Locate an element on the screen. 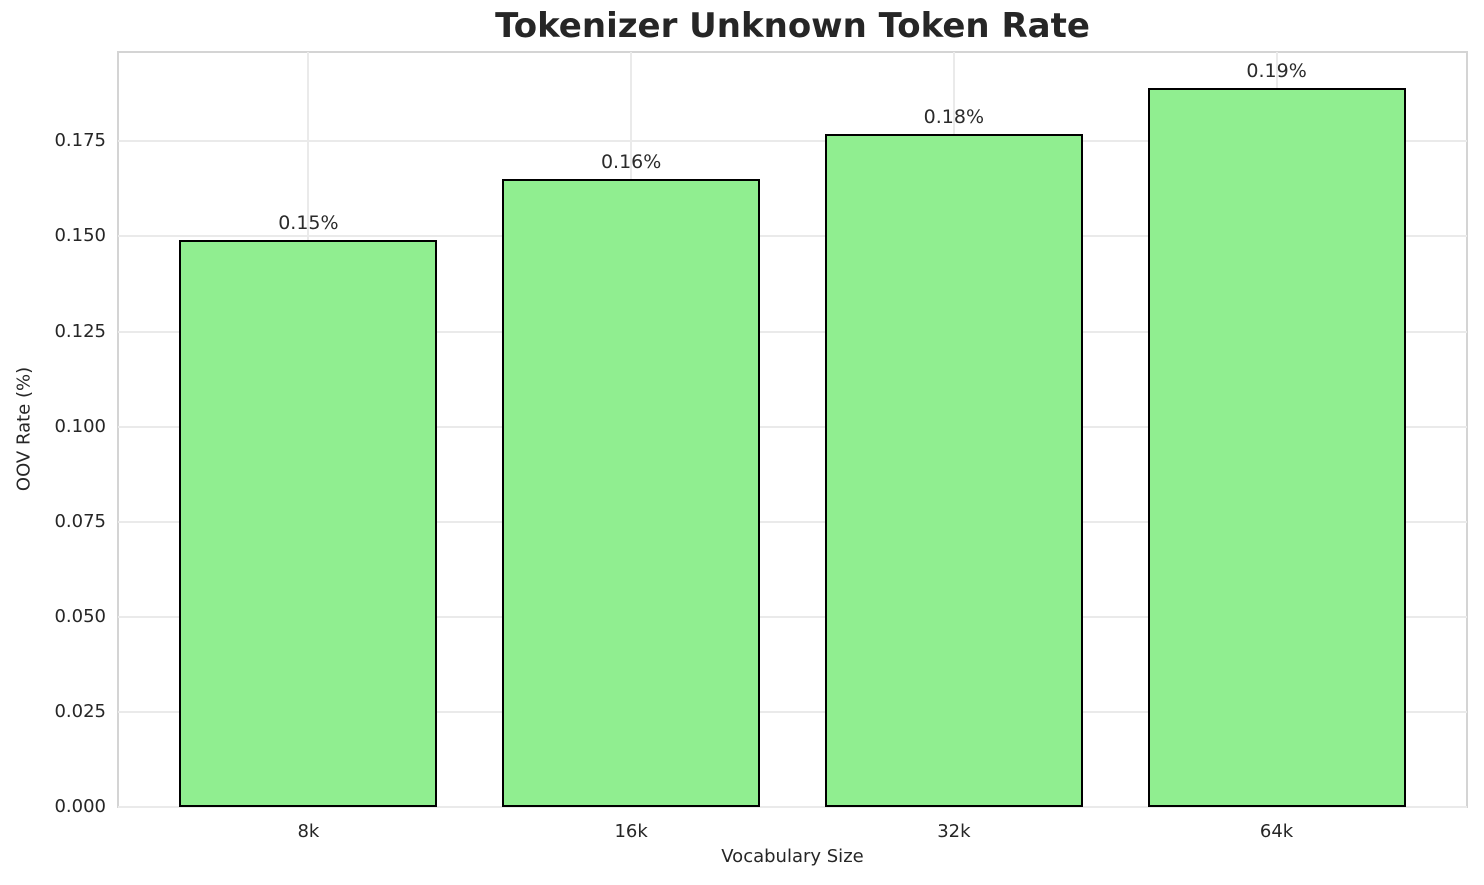 The height and width of the screenshot is (885, 1484). bar-value-label: 0.19% is located at coordinates (1276, 71).